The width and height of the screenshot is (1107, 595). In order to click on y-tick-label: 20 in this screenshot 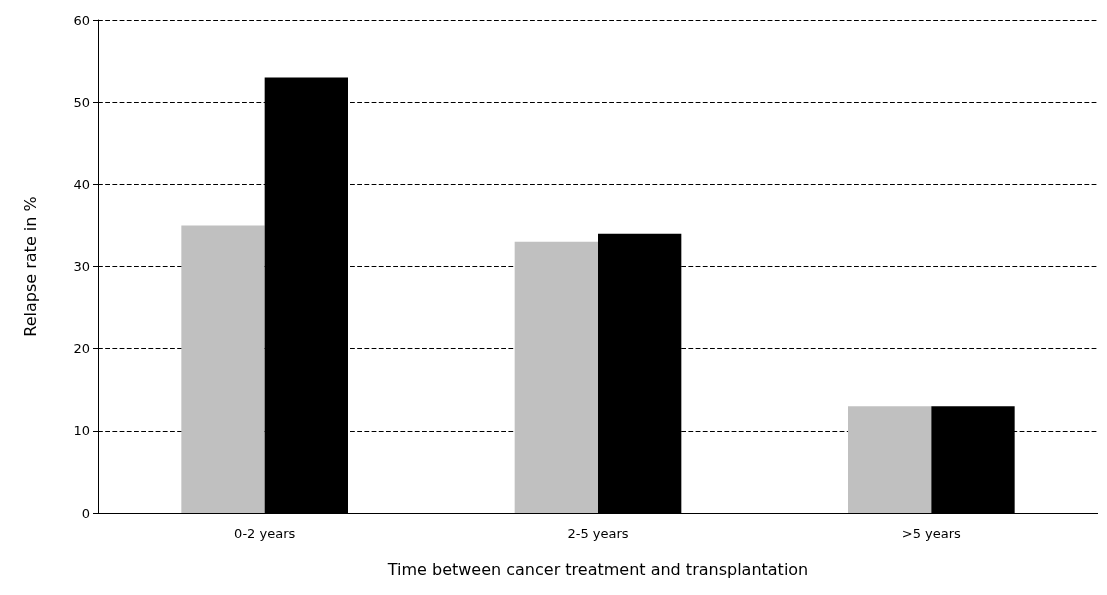, I will do `click(81, 349)`.